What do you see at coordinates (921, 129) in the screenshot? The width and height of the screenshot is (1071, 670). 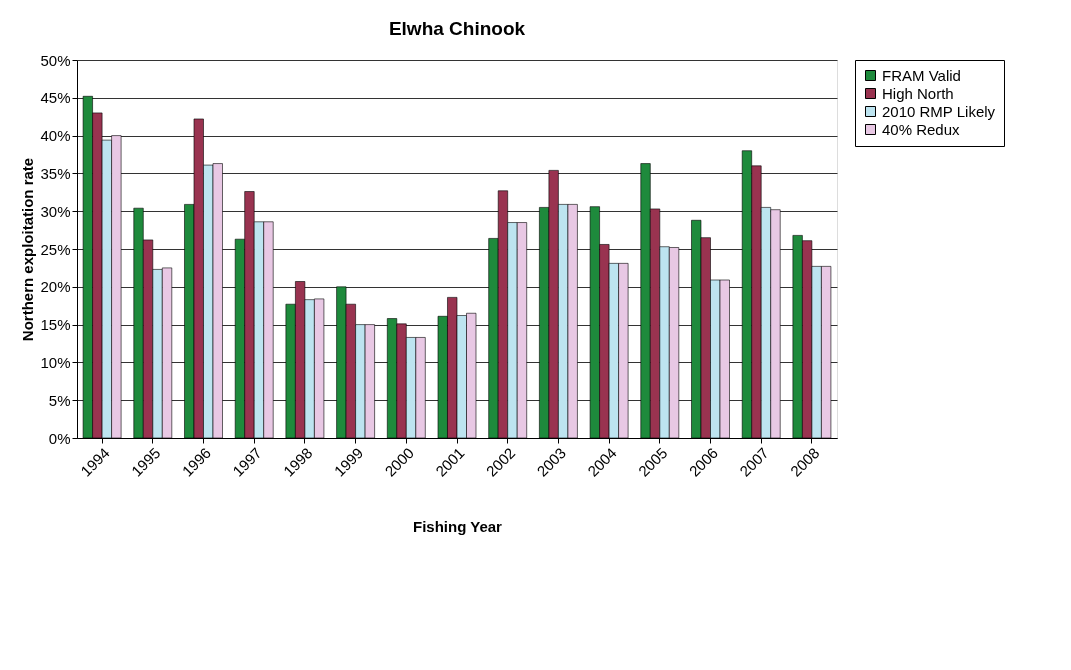 I see `legend-label: 40% Redux` at bounding box center [921, 129].